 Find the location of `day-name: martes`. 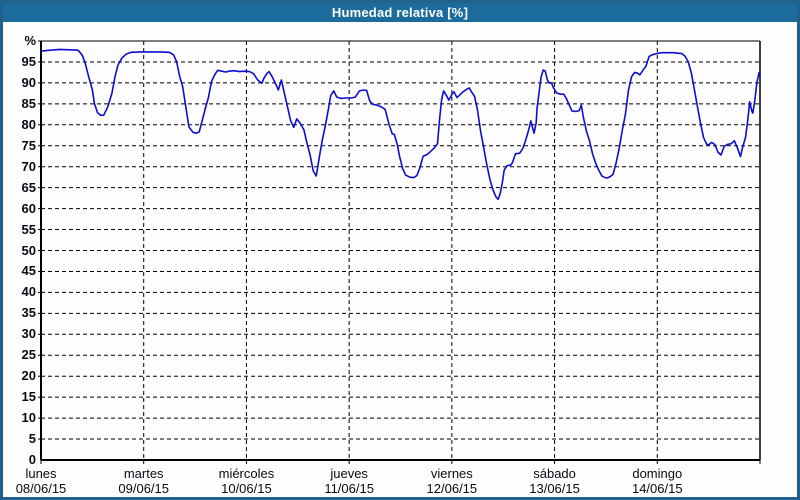

day-name: martes is located at coordinates (143, 473).